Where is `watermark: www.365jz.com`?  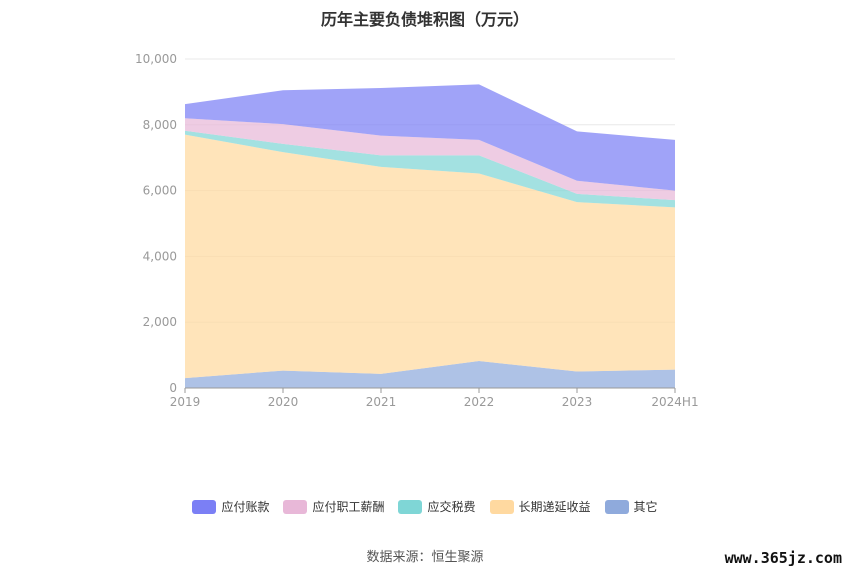 watermark: www.365jz.com is located at coordinates (783, 558).